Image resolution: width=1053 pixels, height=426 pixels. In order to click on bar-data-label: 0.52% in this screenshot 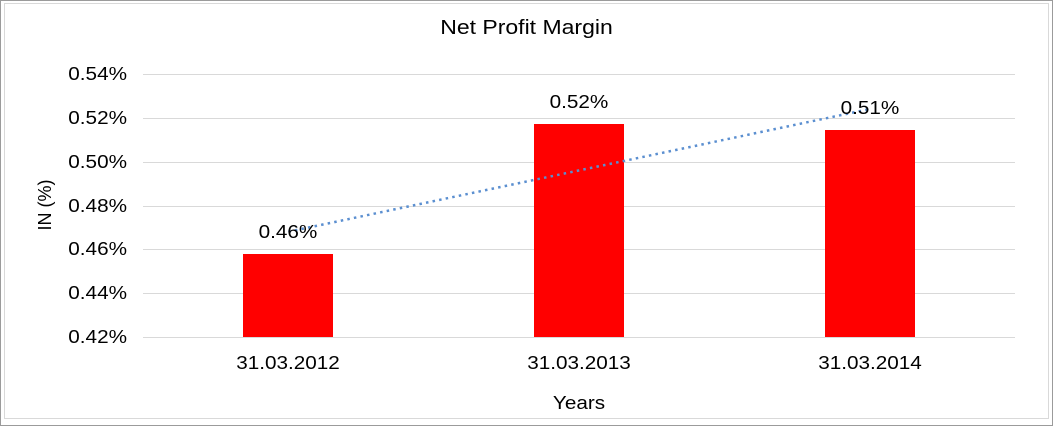, I will do `click(579, 101)`.